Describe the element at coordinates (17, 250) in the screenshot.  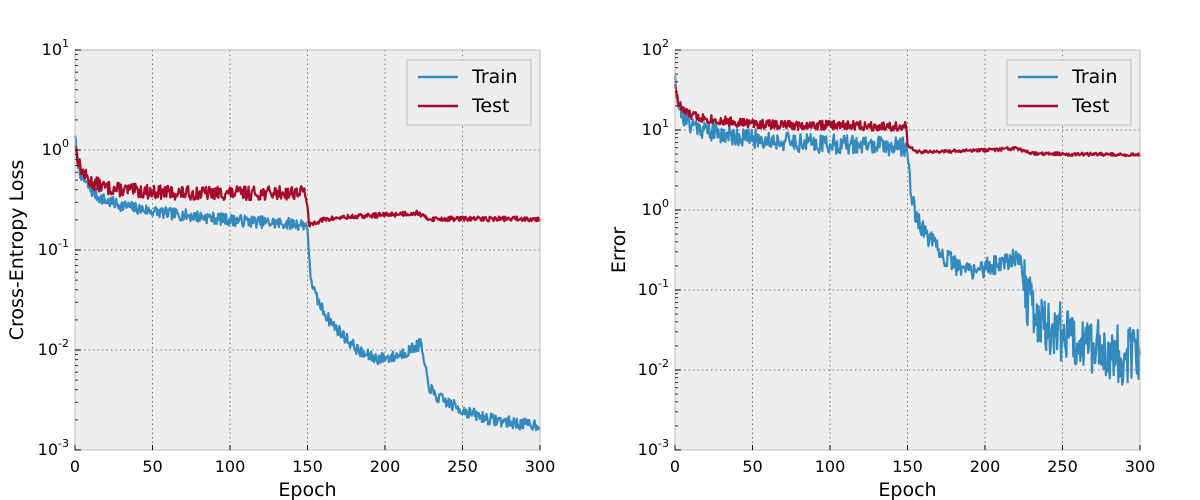
I see `y-axis-label: Cross-Entropy Loss` at that location.